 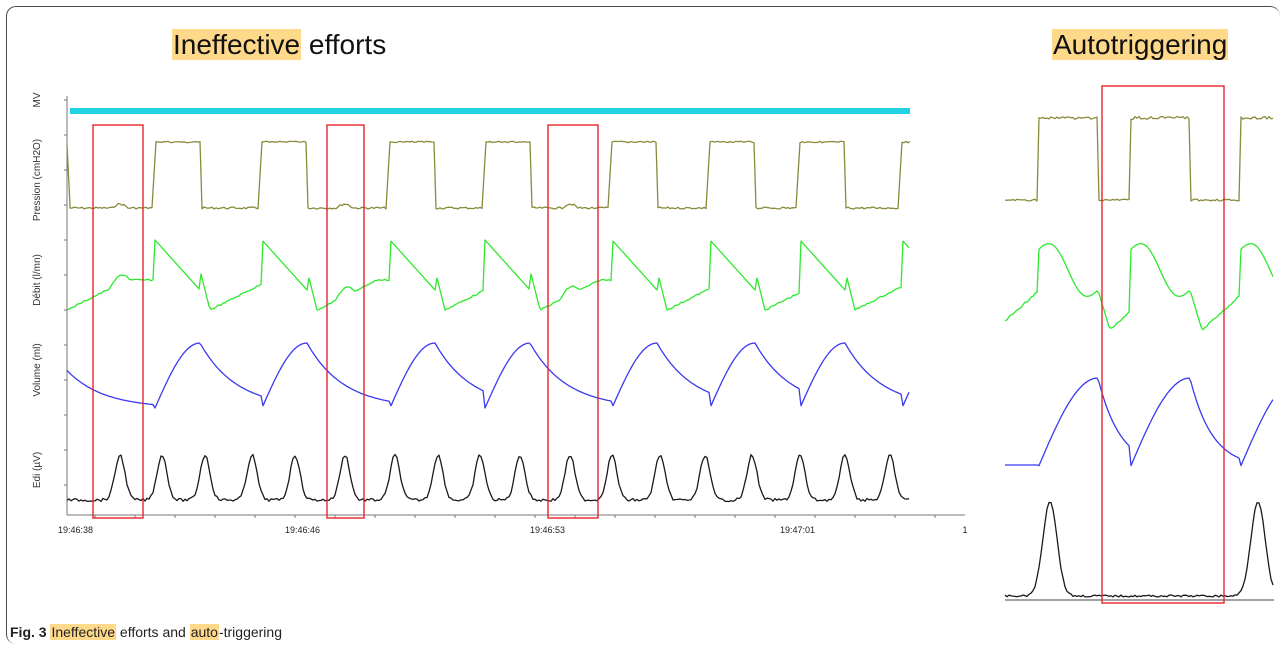 I want to click on caption-end: -triggering, so click(x=250, y=632).